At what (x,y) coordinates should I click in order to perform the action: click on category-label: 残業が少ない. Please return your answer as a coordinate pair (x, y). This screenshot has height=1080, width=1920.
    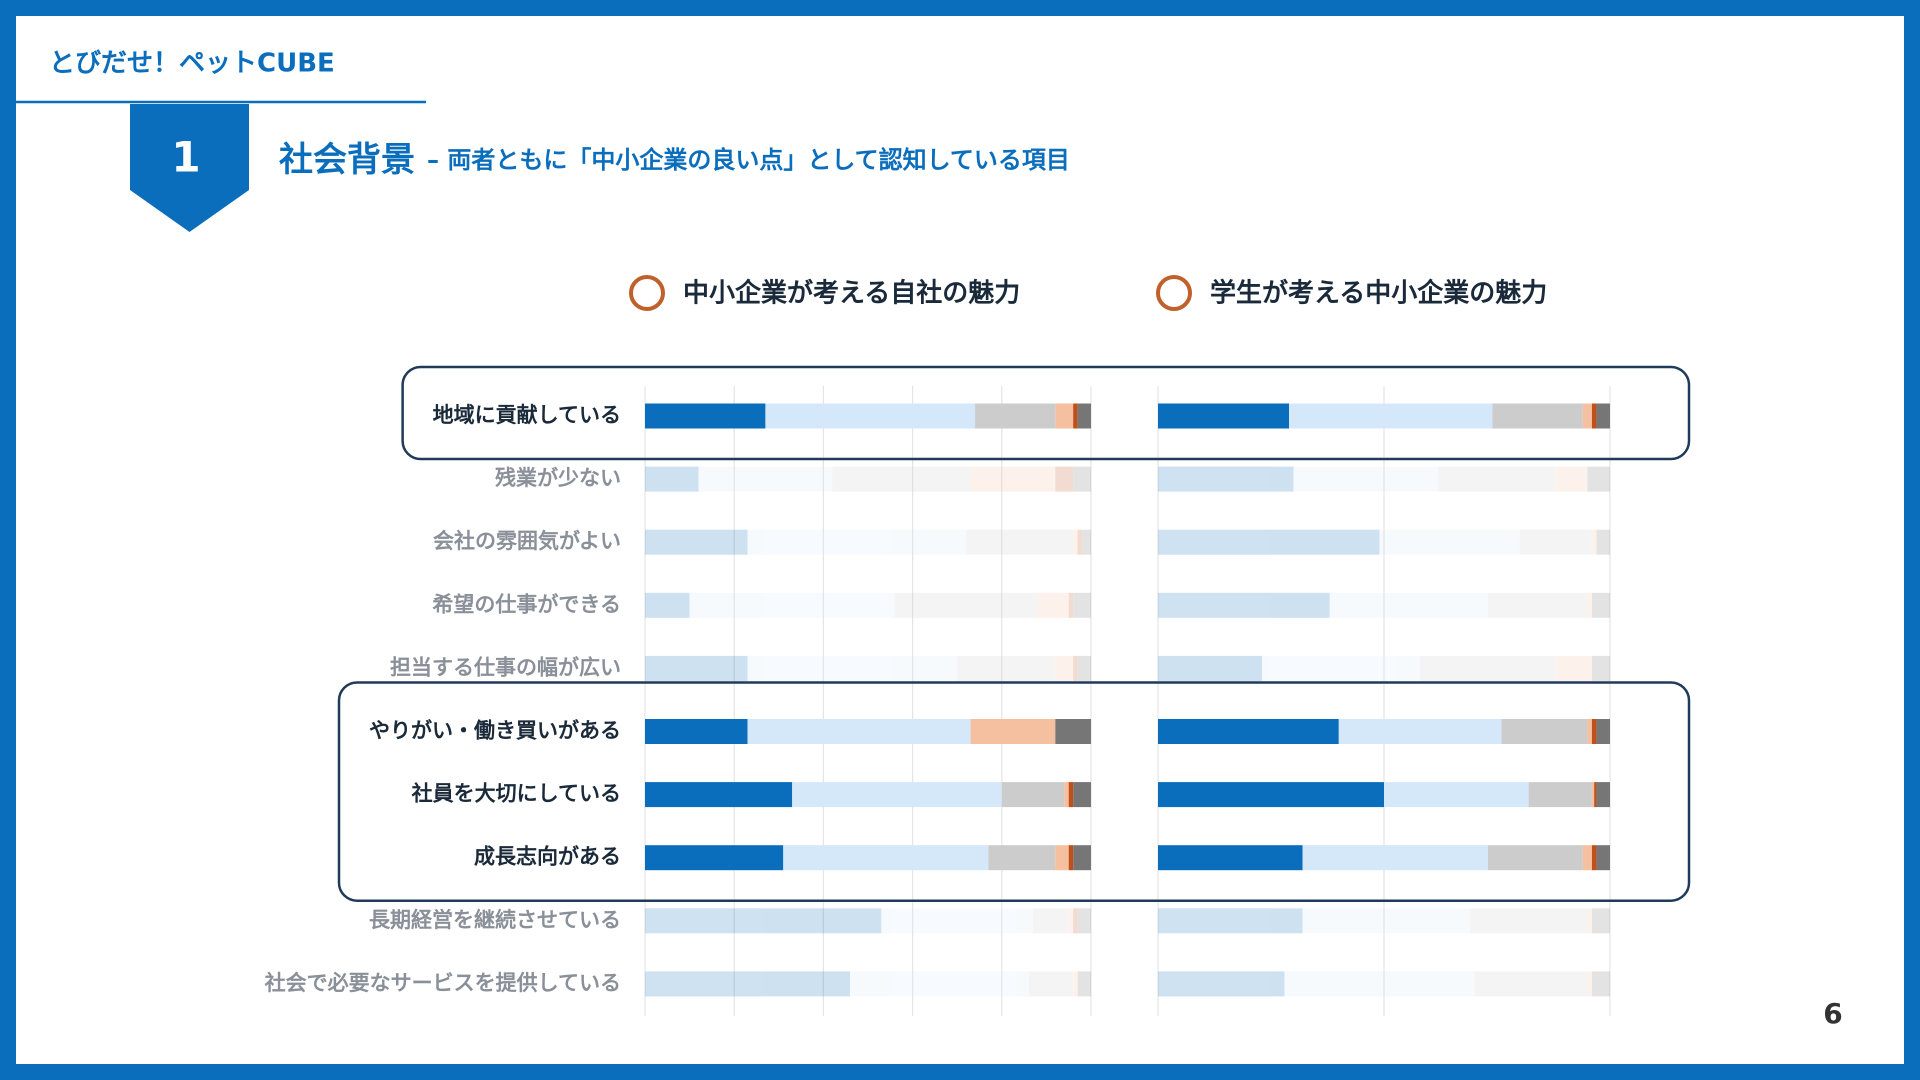
    Looking at the image, I should click on (558, 478).